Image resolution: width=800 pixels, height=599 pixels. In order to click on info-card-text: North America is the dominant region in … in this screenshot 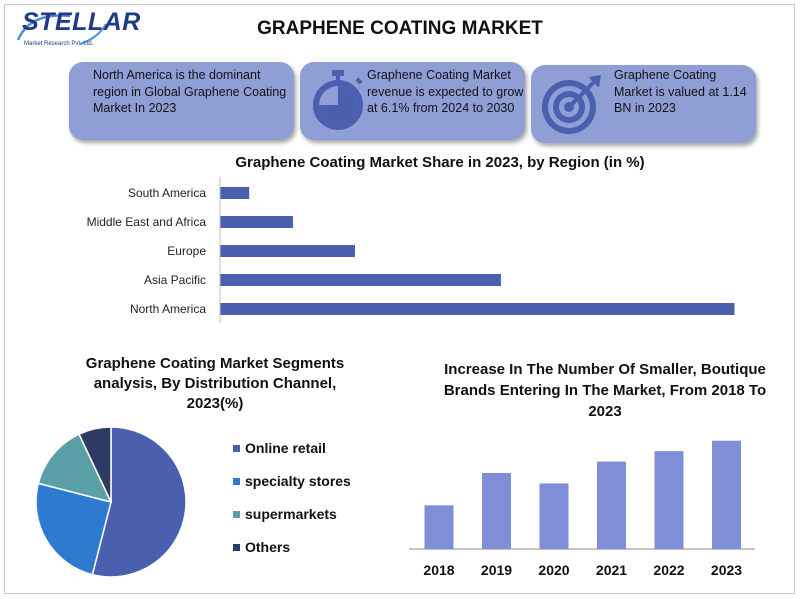, I will do `click(190, 91)`.